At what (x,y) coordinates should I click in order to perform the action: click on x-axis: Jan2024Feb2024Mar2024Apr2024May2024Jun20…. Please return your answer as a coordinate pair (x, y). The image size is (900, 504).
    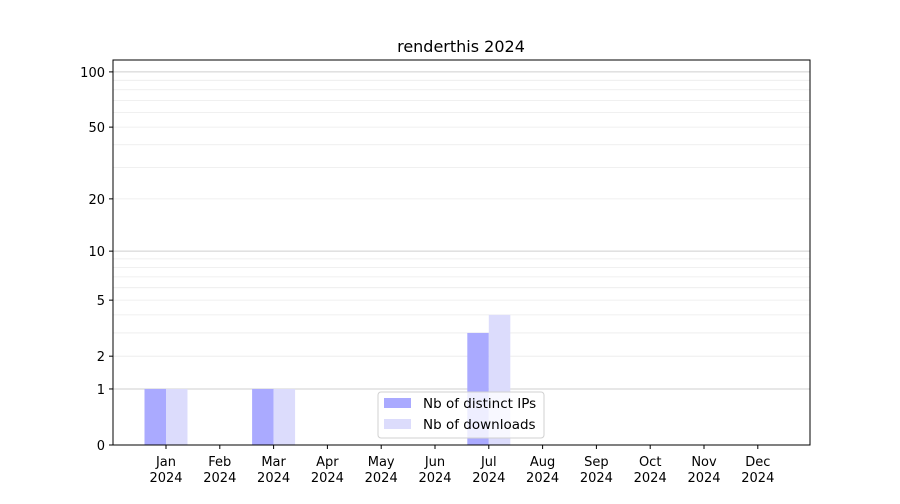
    Looking at the image, I should click on (461, 465).